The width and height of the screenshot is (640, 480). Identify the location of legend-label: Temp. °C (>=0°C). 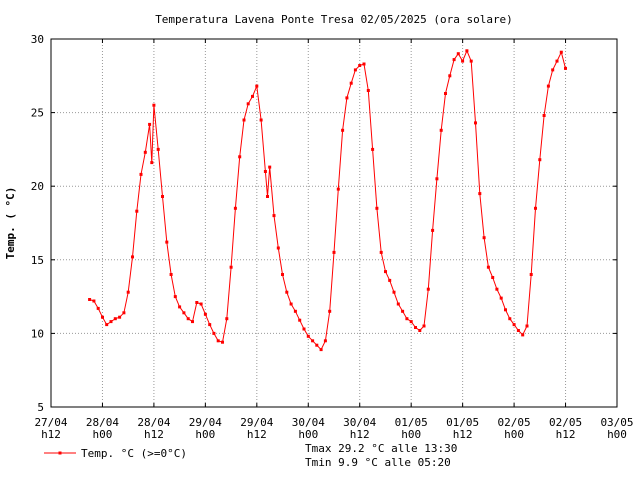
(134, 453).